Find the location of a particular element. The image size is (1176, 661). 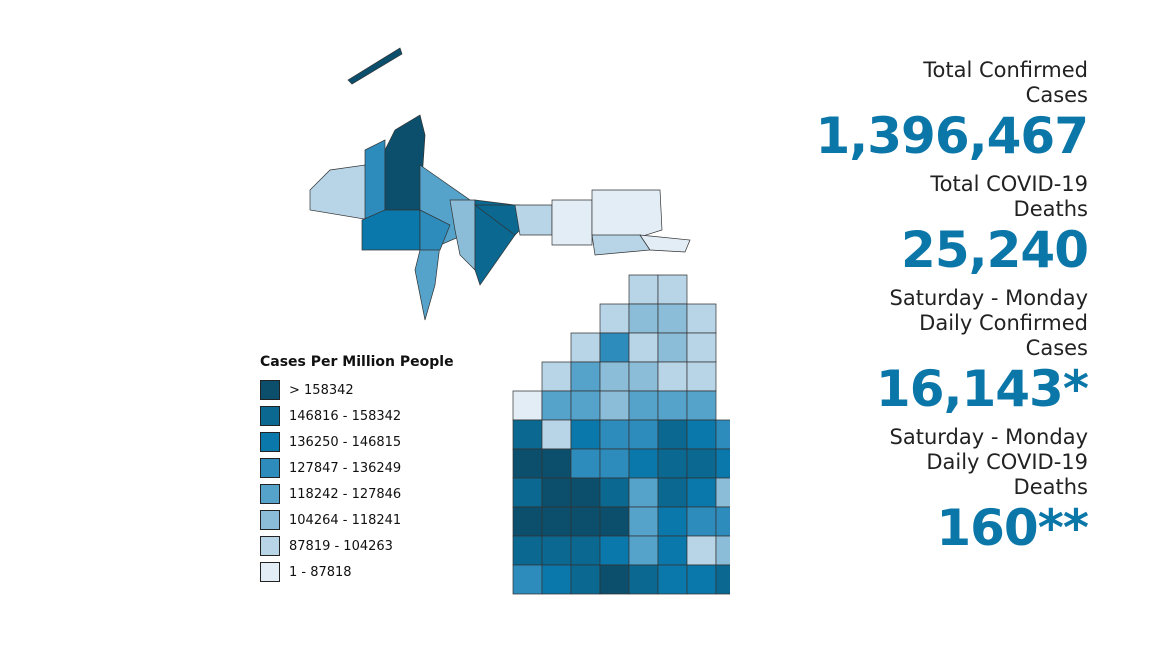

legend-label: 136250 - 146815 is located at coordinates (345, 442).